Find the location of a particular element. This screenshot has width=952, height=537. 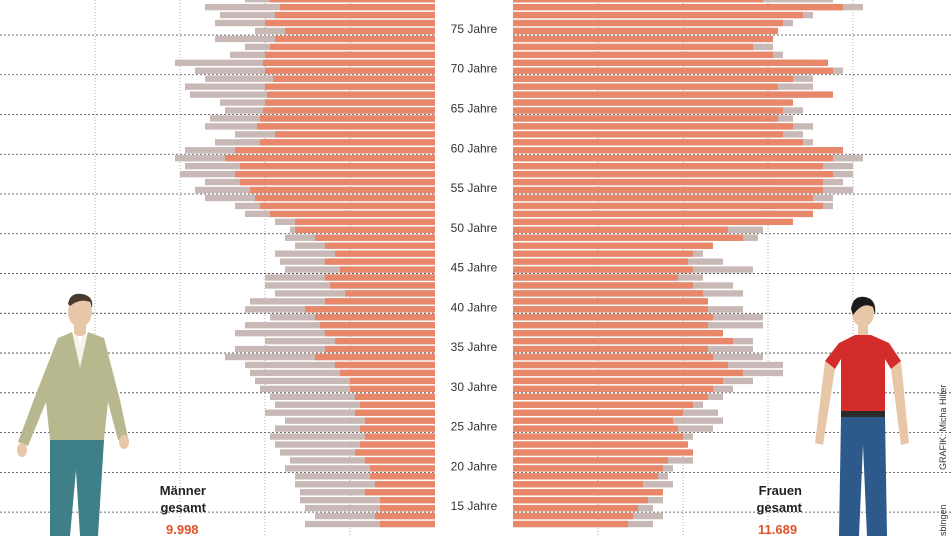

age-tick-label: 30 Jahre is located at coordinates (474, 387).